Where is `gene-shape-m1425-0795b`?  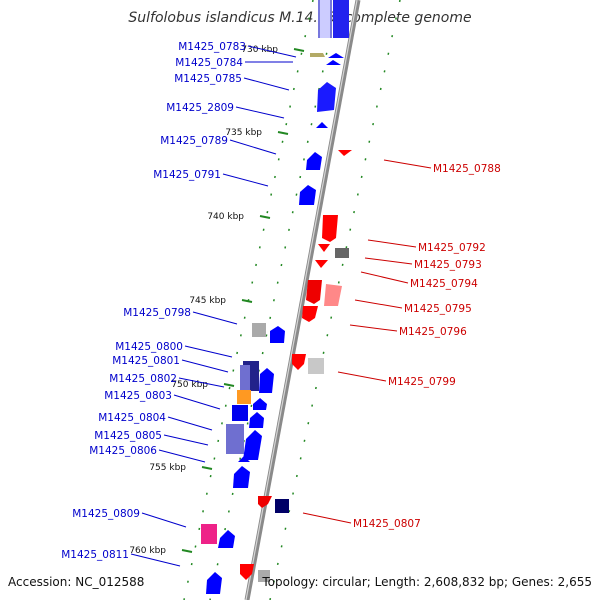
gene-shape-m1425-0795b is located at coordinates (333, 295).